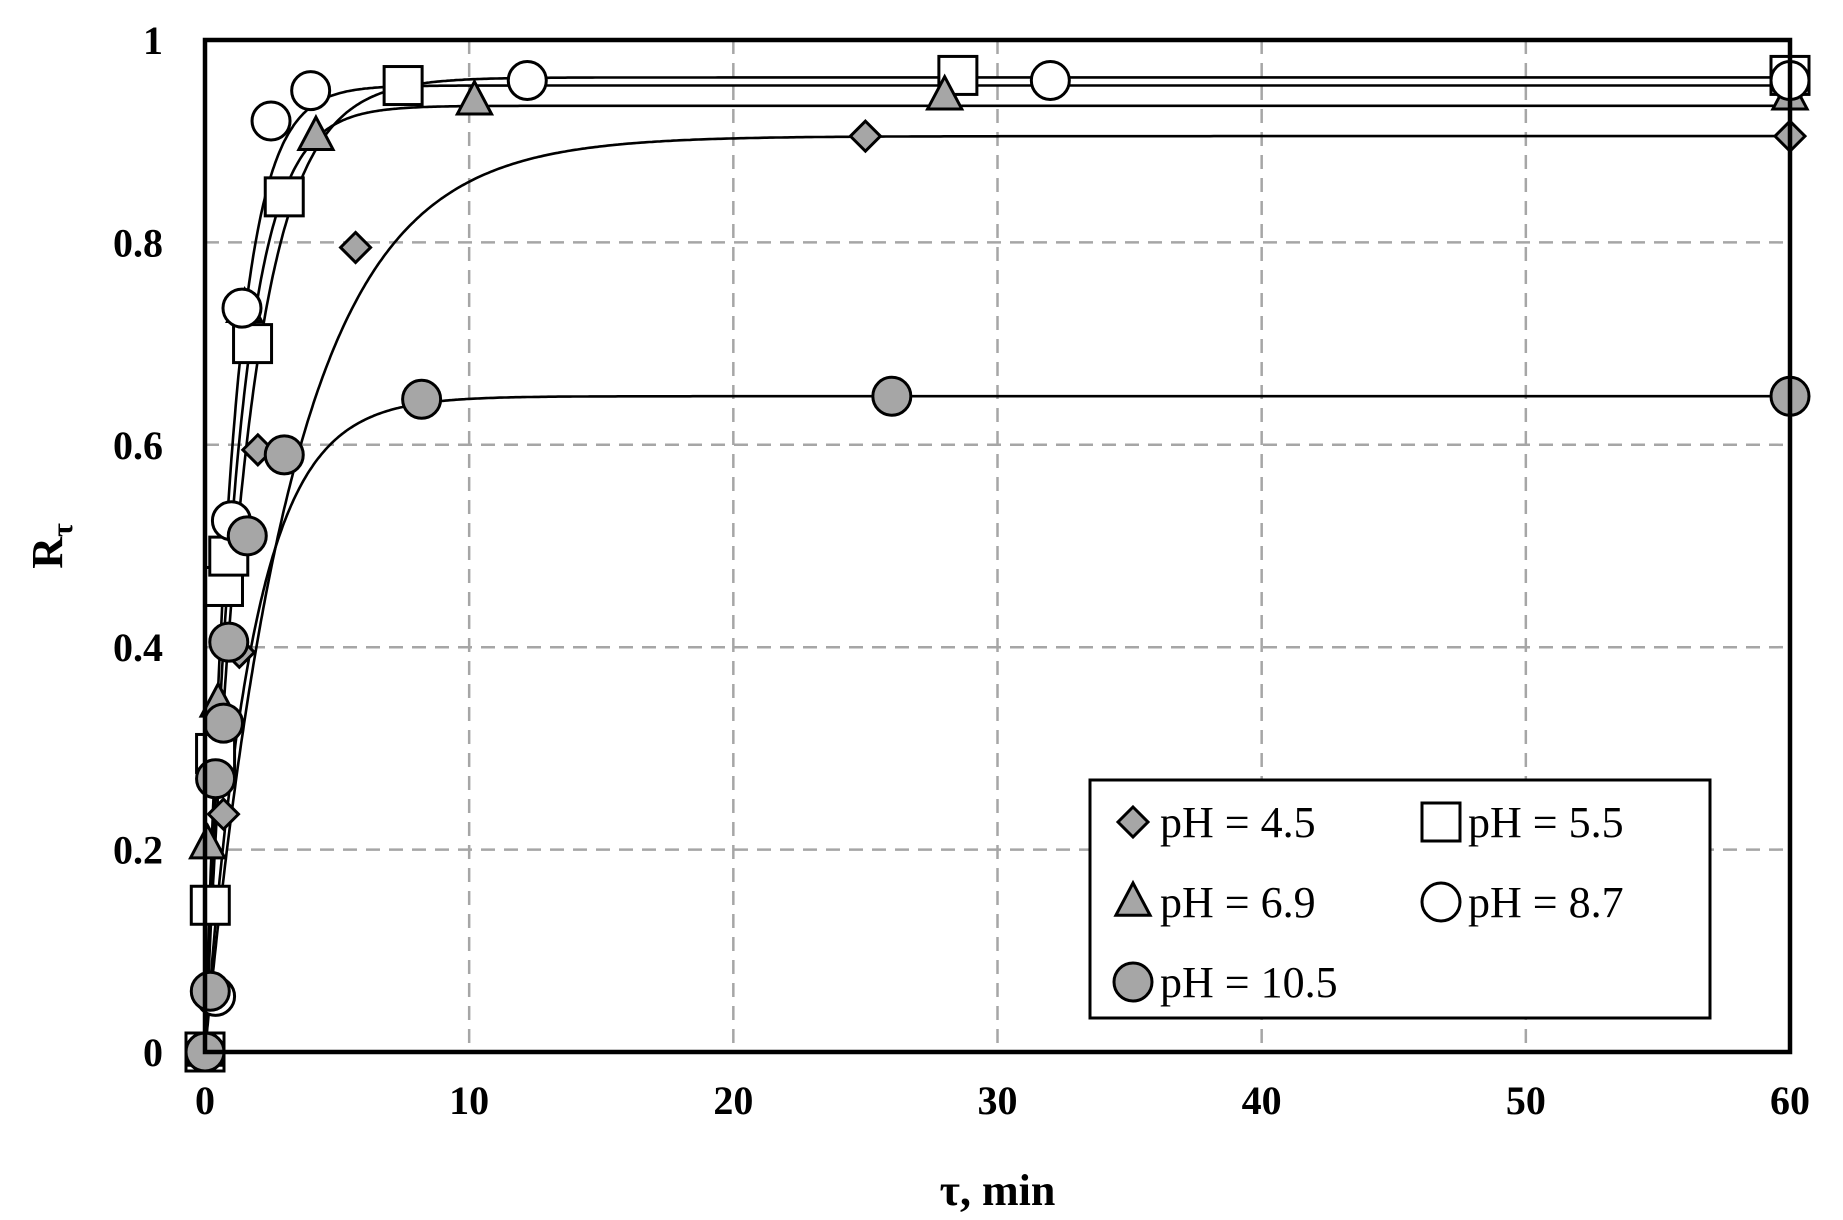 Image resolution: width=1843 pixels, height=1220 pixels. Describe the element at coordinates (1546, 822) in the screenshot. I see `legend-label: pH = 5.5` at that location.